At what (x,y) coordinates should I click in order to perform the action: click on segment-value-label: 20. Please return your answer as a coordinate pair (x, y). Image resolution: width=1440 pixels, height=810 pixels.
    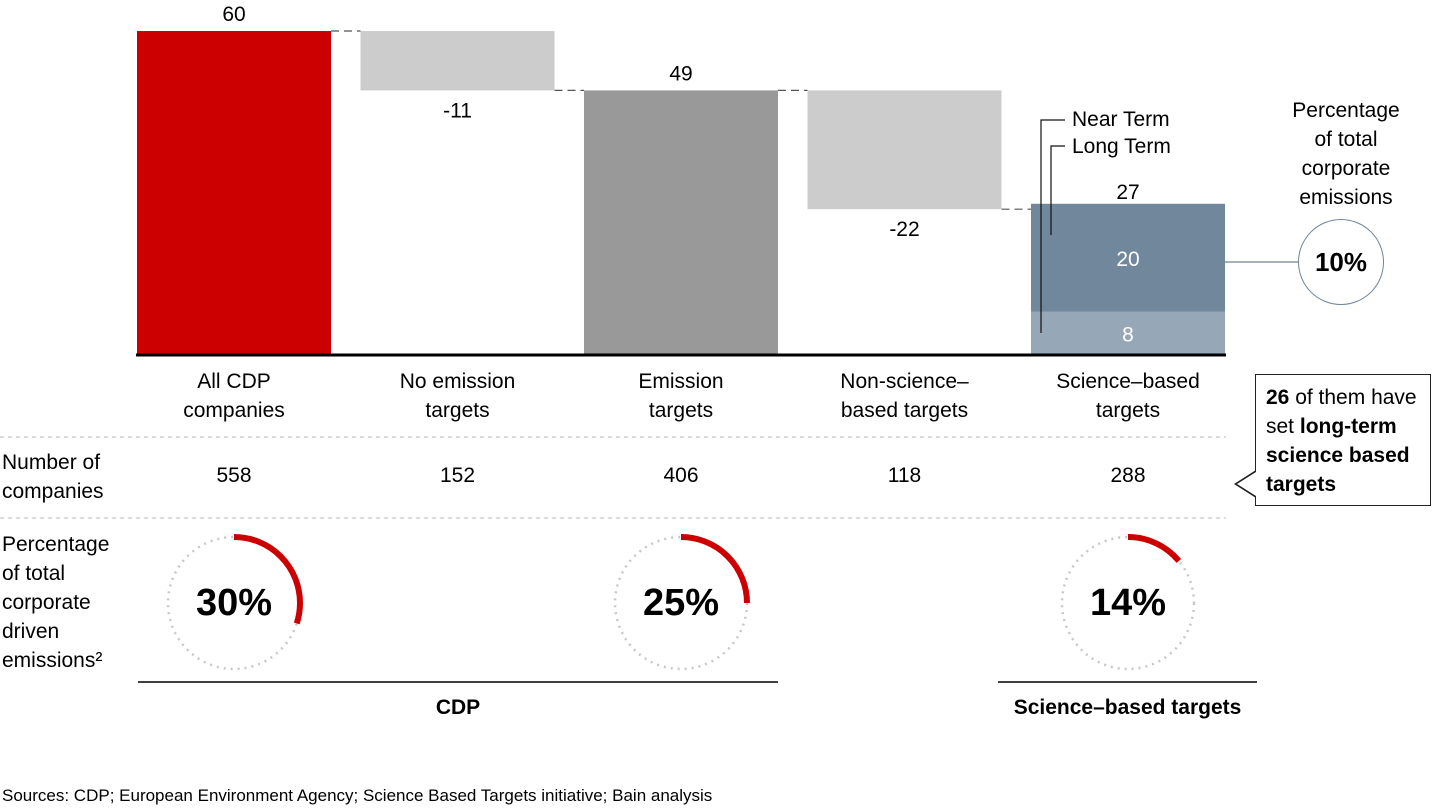
    Looking at the image, I should click on (1127, 259).